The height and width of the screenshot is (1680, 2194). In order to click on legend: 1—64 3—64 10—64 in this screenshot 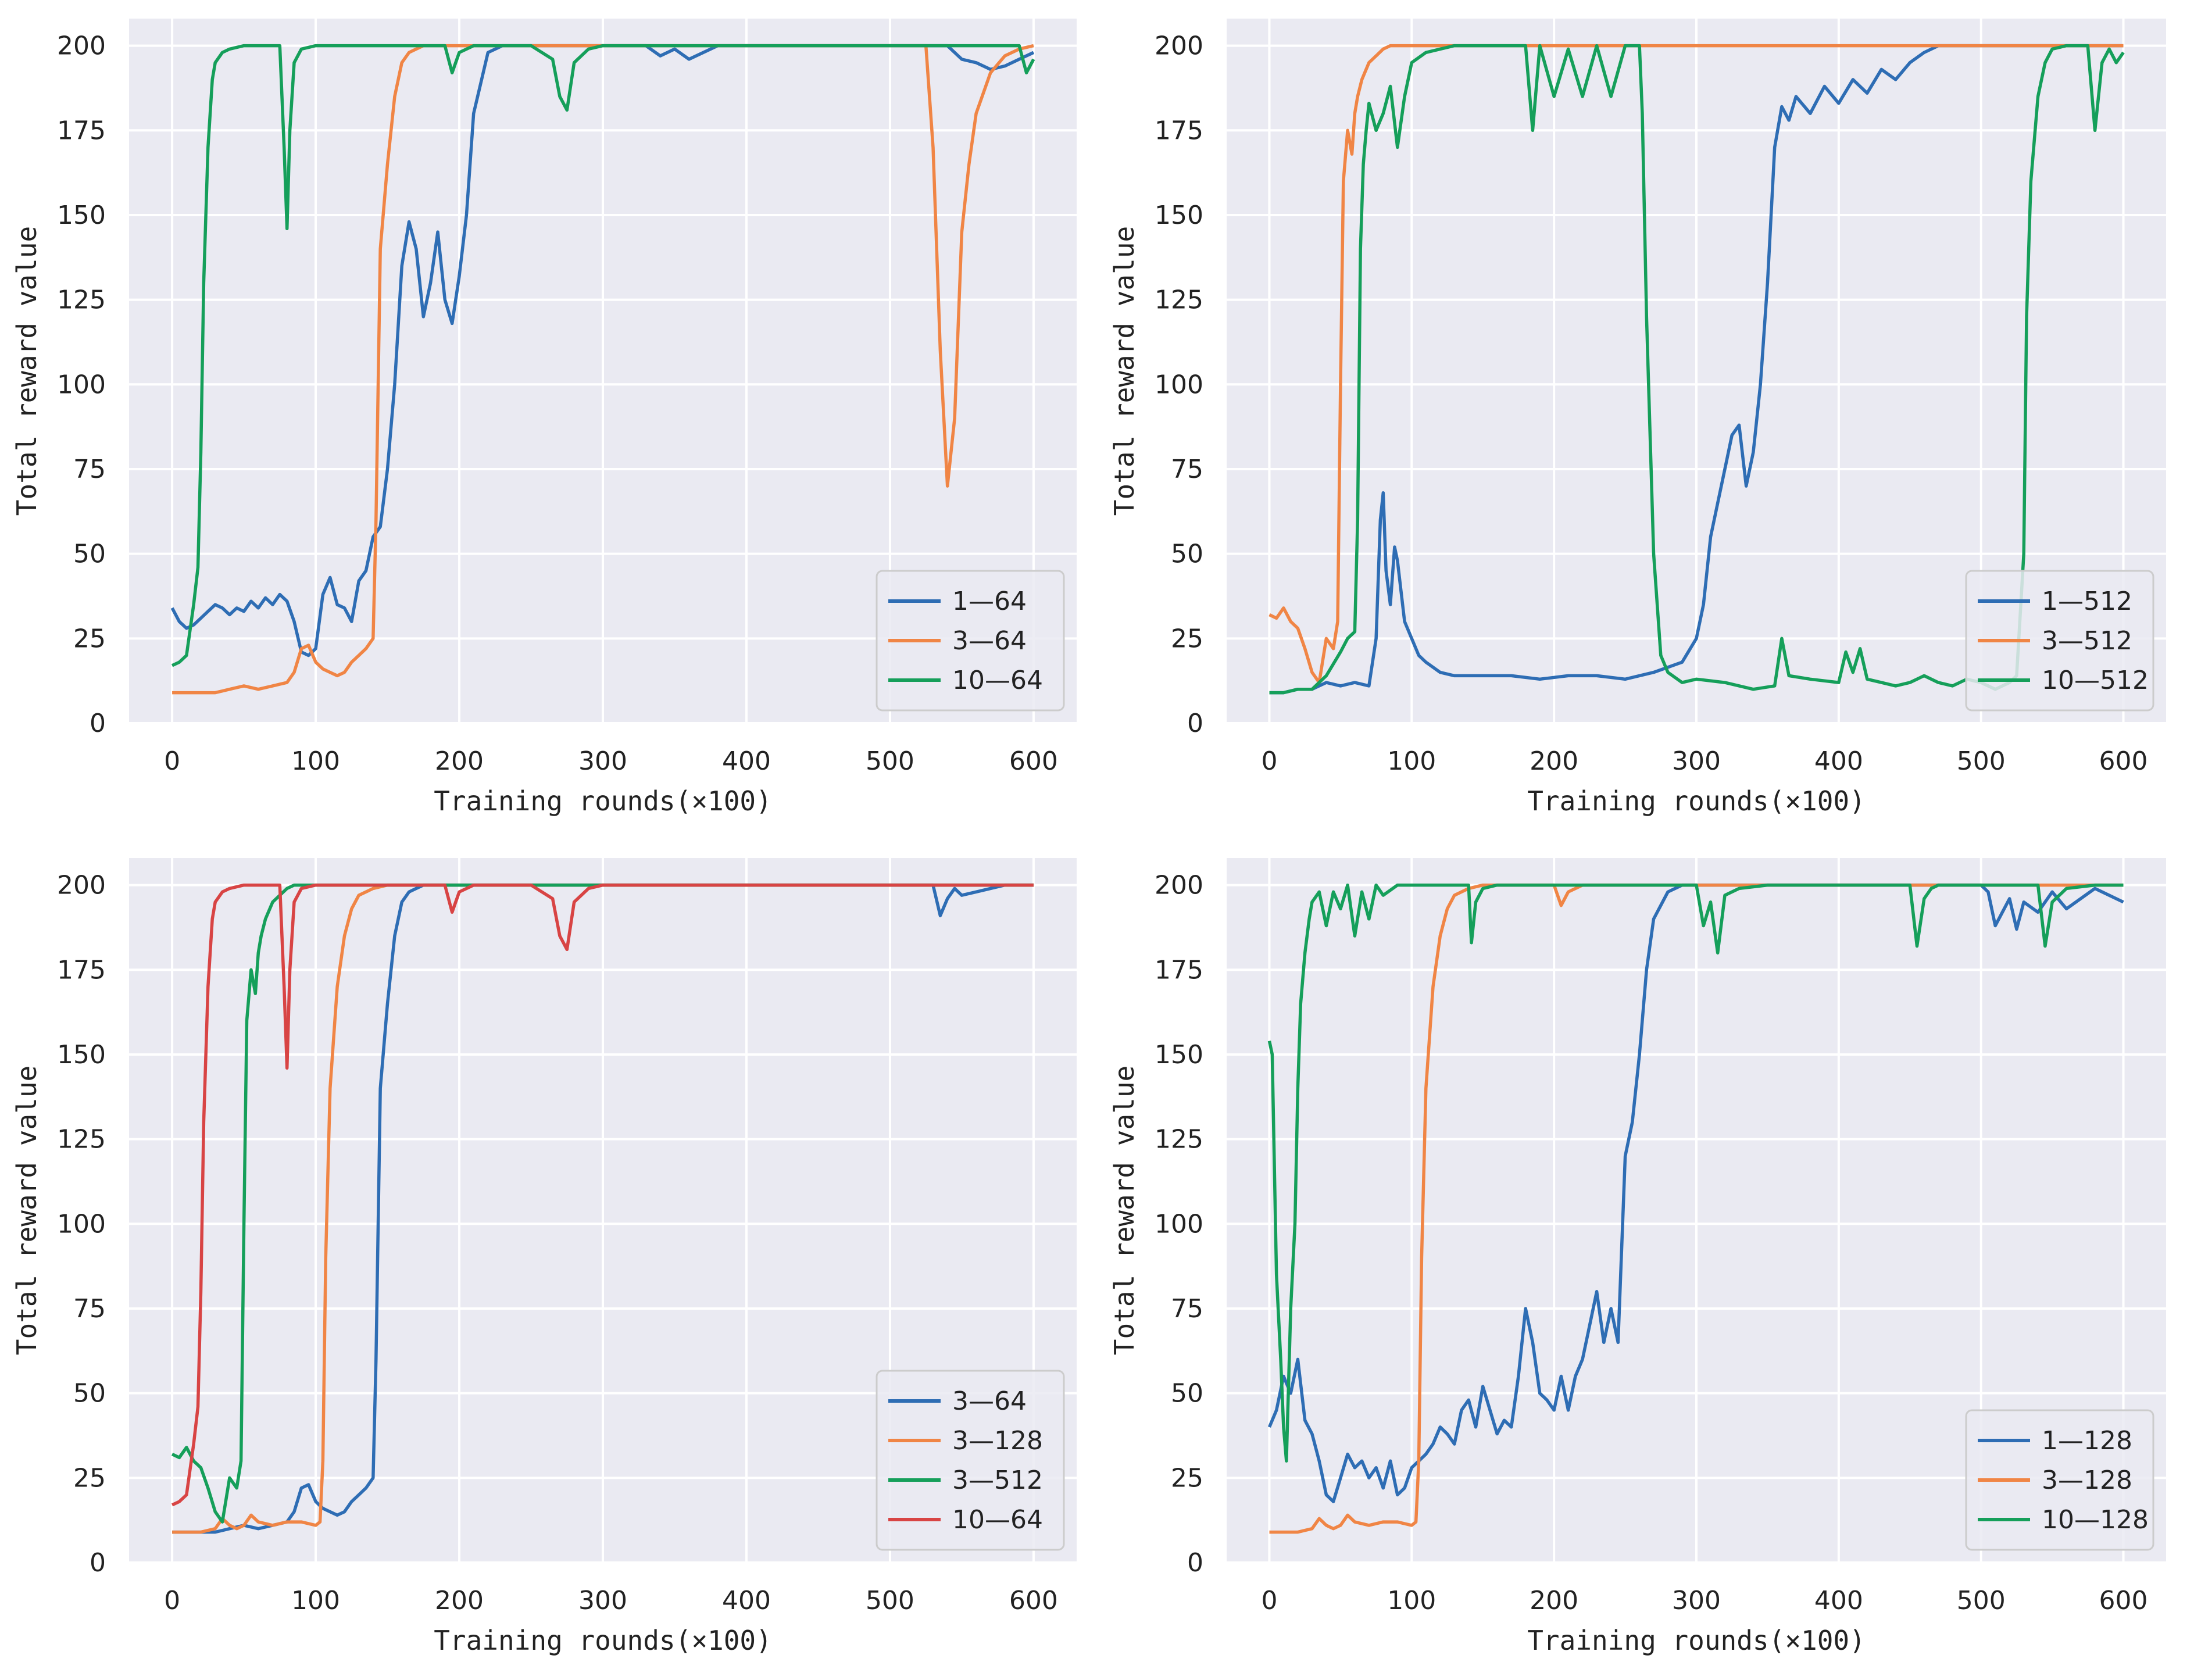, I will do `click(971, 641)`.